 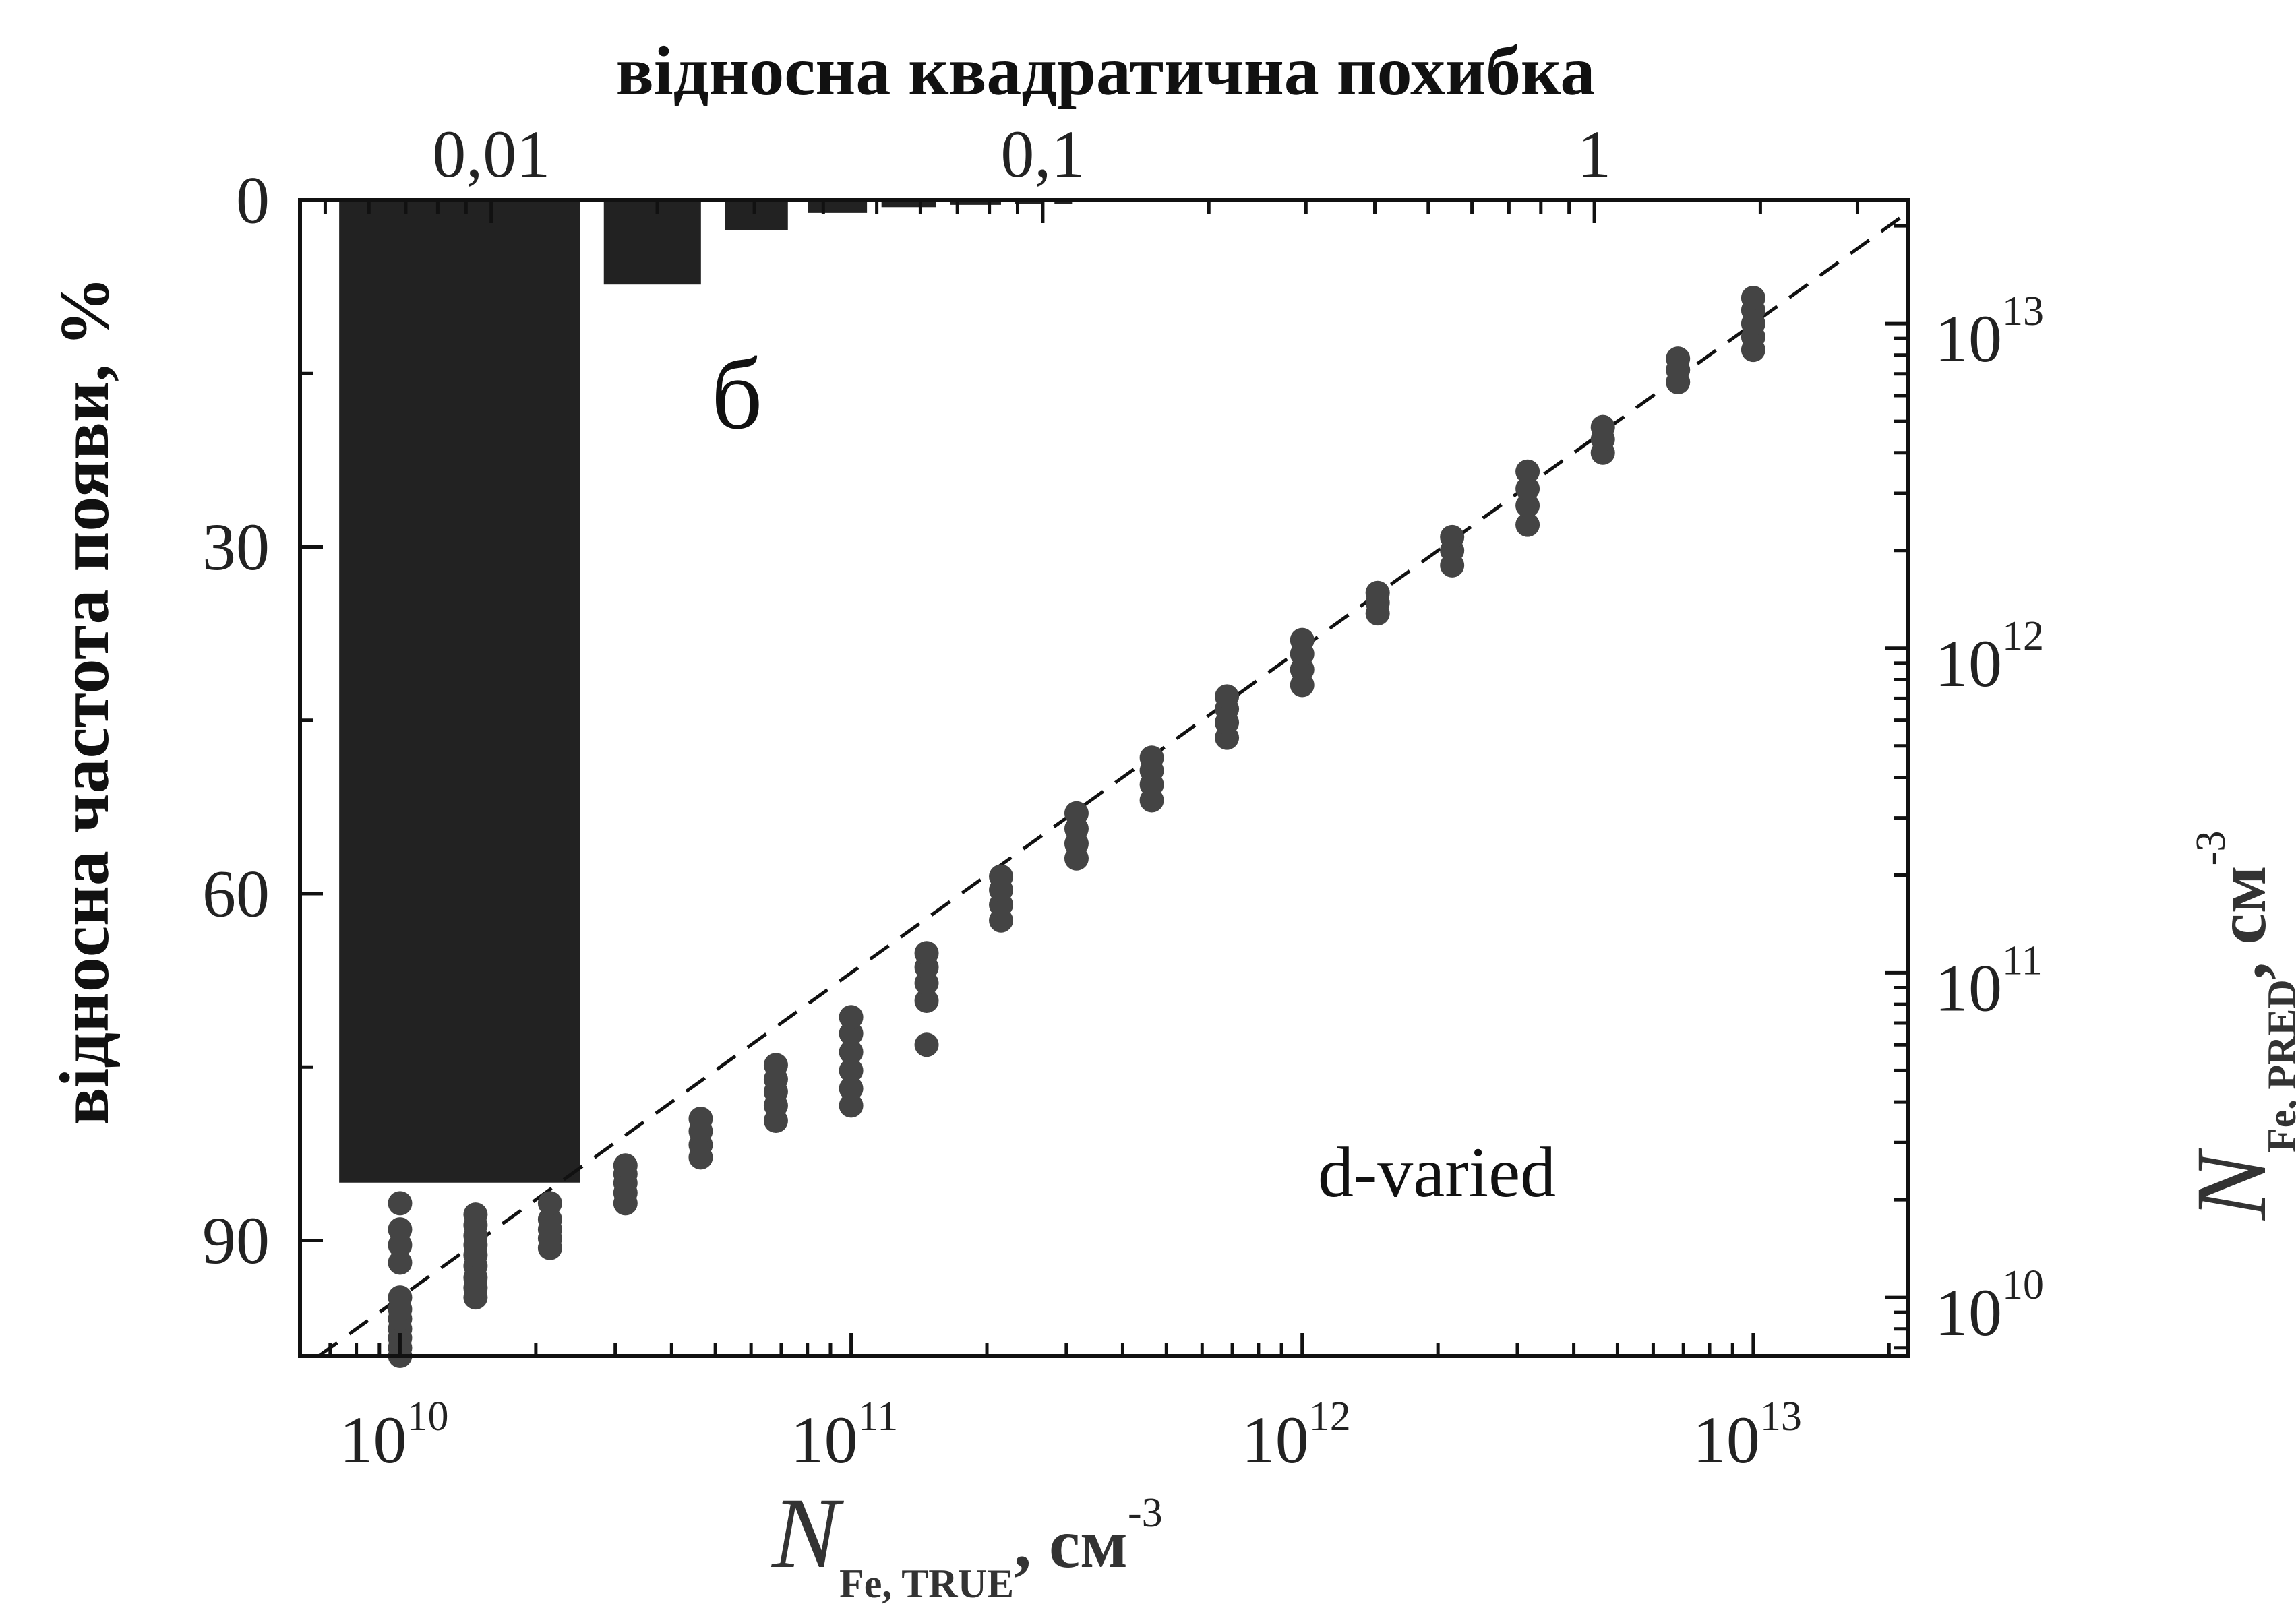 I want to click on top-tick-label: 0,01, so click(x=491, y=154).